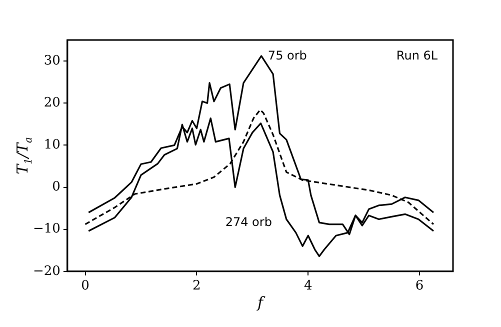 This screenshot has width=501, height=327. What do you see at coordinates (85, 286) in the screenshot?
I see `x-tick-label: 0` at bounding box center [85, 286].